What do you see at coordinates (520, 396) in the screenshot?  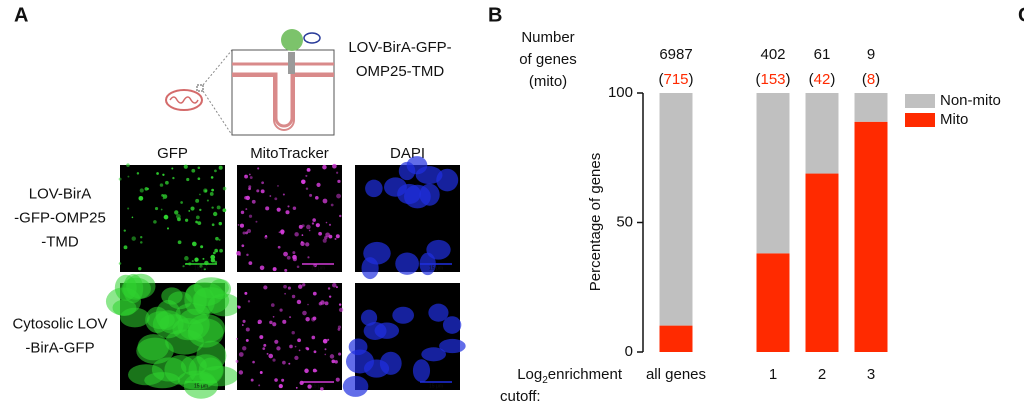 I see `x-axis-label: cutoff:` at bounding box center [520, 396].